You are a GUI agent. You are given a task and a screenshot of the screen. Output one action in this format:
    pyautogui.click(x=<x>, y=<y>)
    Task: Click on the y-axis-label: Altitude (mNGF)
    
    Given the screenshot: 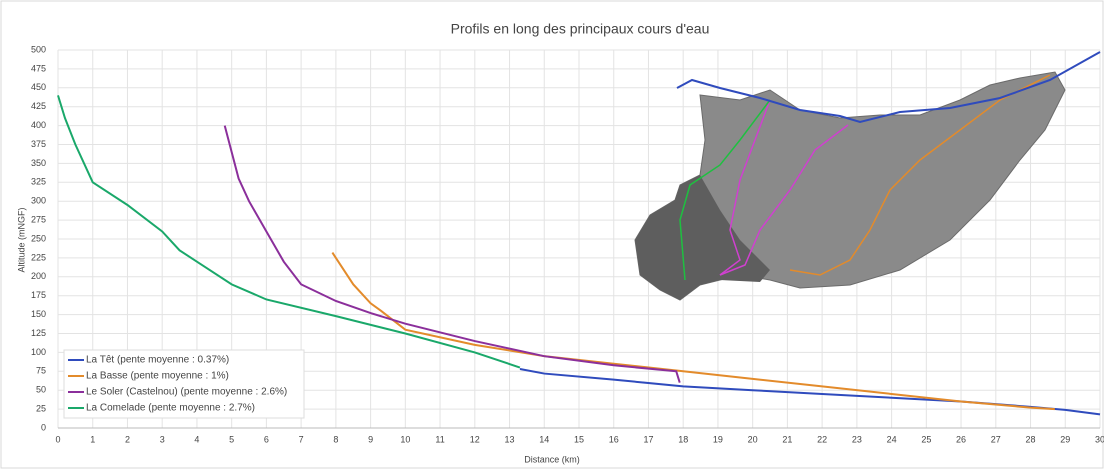 What is the action you would take?
    pyautogui.click(x=21, y=239)
    